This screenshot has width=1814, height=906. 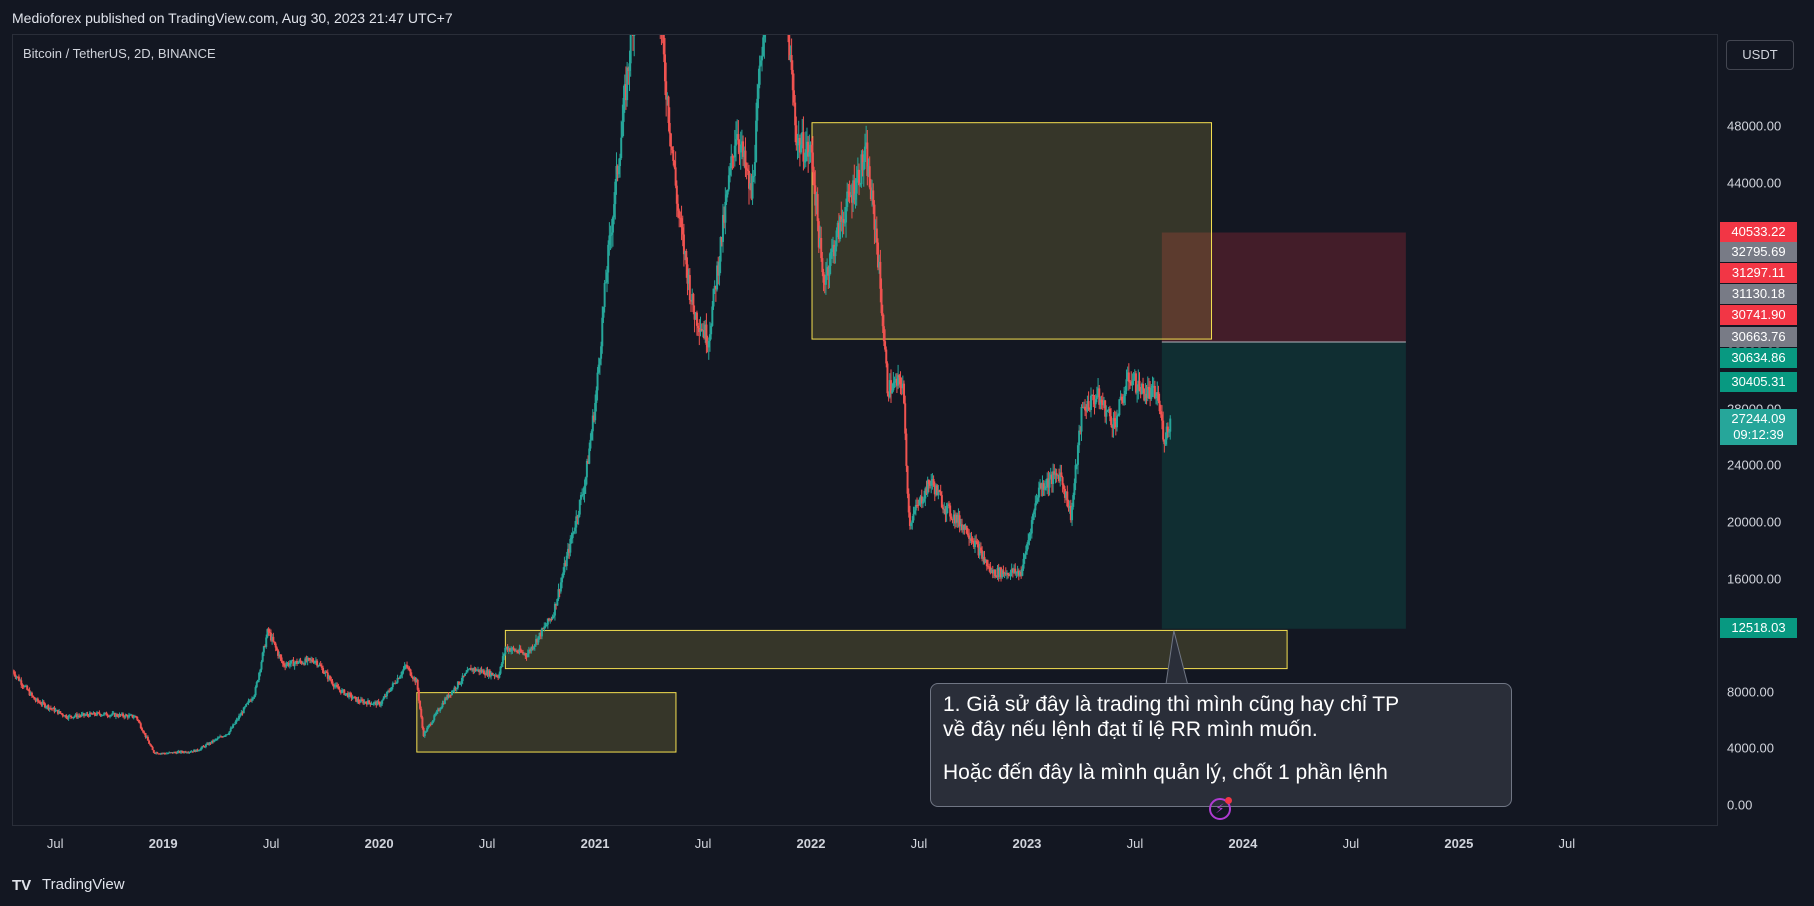 What do you see at coordinates (1228, 800) in the screenshot?
I see `notification-dot` at bounding box center [1228, 800].